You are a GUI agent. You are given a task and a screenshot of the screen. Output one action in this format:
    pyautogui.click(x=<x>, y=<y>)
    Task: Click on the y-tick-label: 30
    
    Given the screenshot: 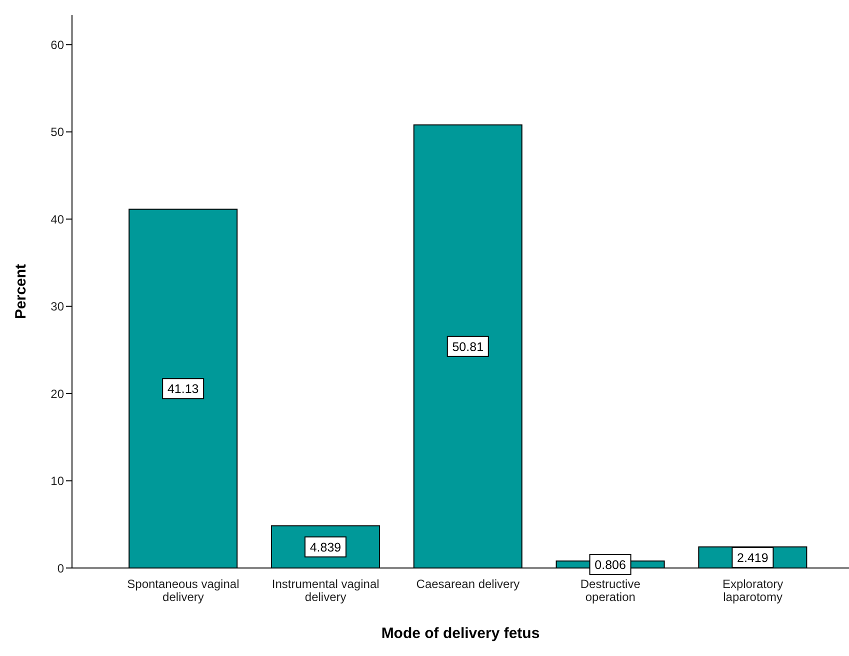 What is the action you would take?
    pyautogui.click(x=57, y=307)
    